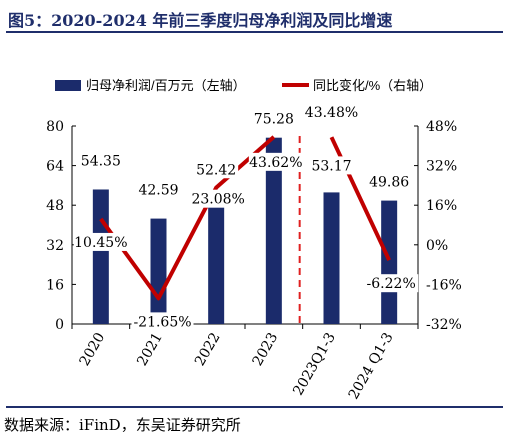 This screenshot has height=444, width=509. What do you see at coordinates (441, 167) in the screenshot?
I see `y-right-tick-label: 32%` at bounding box center [441, 167].